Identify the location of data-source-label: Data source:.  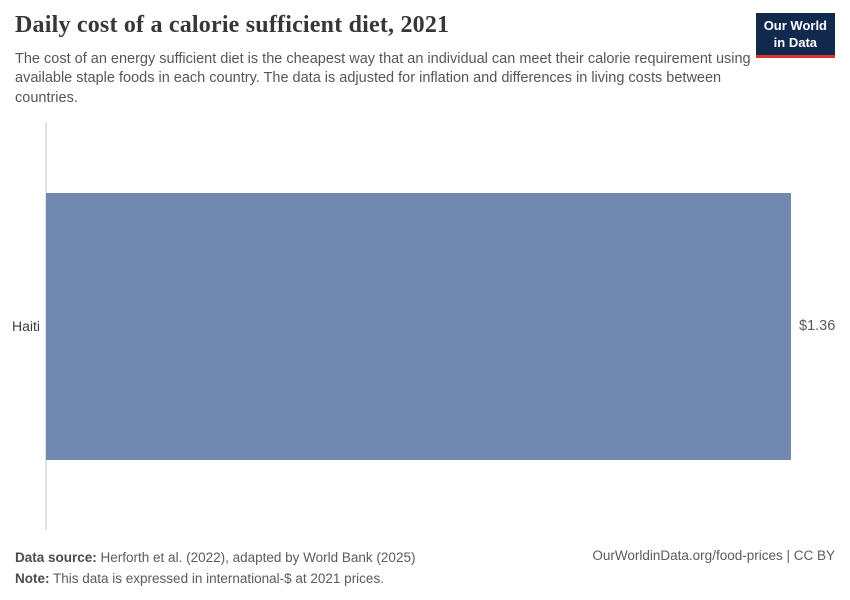
(56, 557).